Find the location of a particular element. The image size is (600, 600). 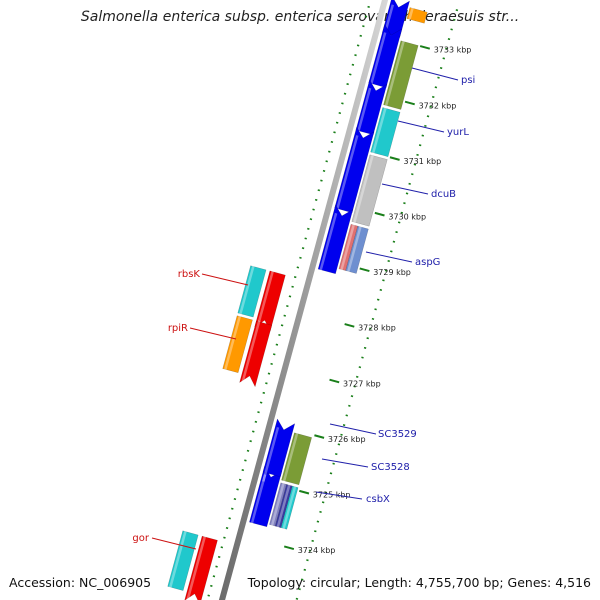

gene-label-psi: psi is located at coordinates (468, 80).